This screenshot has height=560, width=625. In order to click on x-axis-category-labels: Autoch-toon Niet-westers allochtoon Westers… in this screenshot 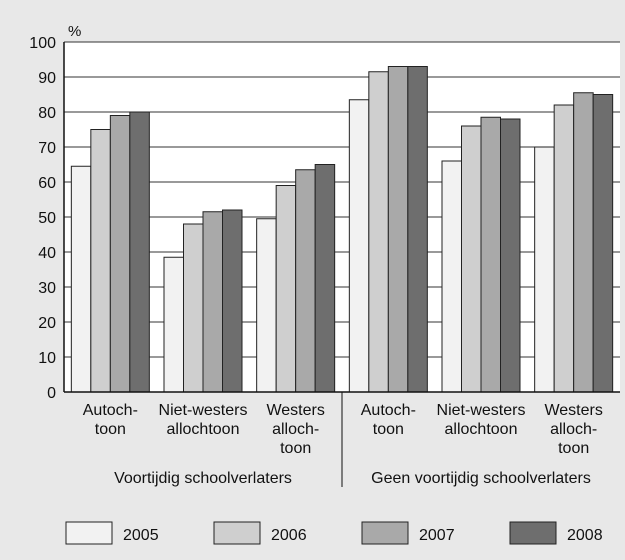, I will do `click(343, 429)`.